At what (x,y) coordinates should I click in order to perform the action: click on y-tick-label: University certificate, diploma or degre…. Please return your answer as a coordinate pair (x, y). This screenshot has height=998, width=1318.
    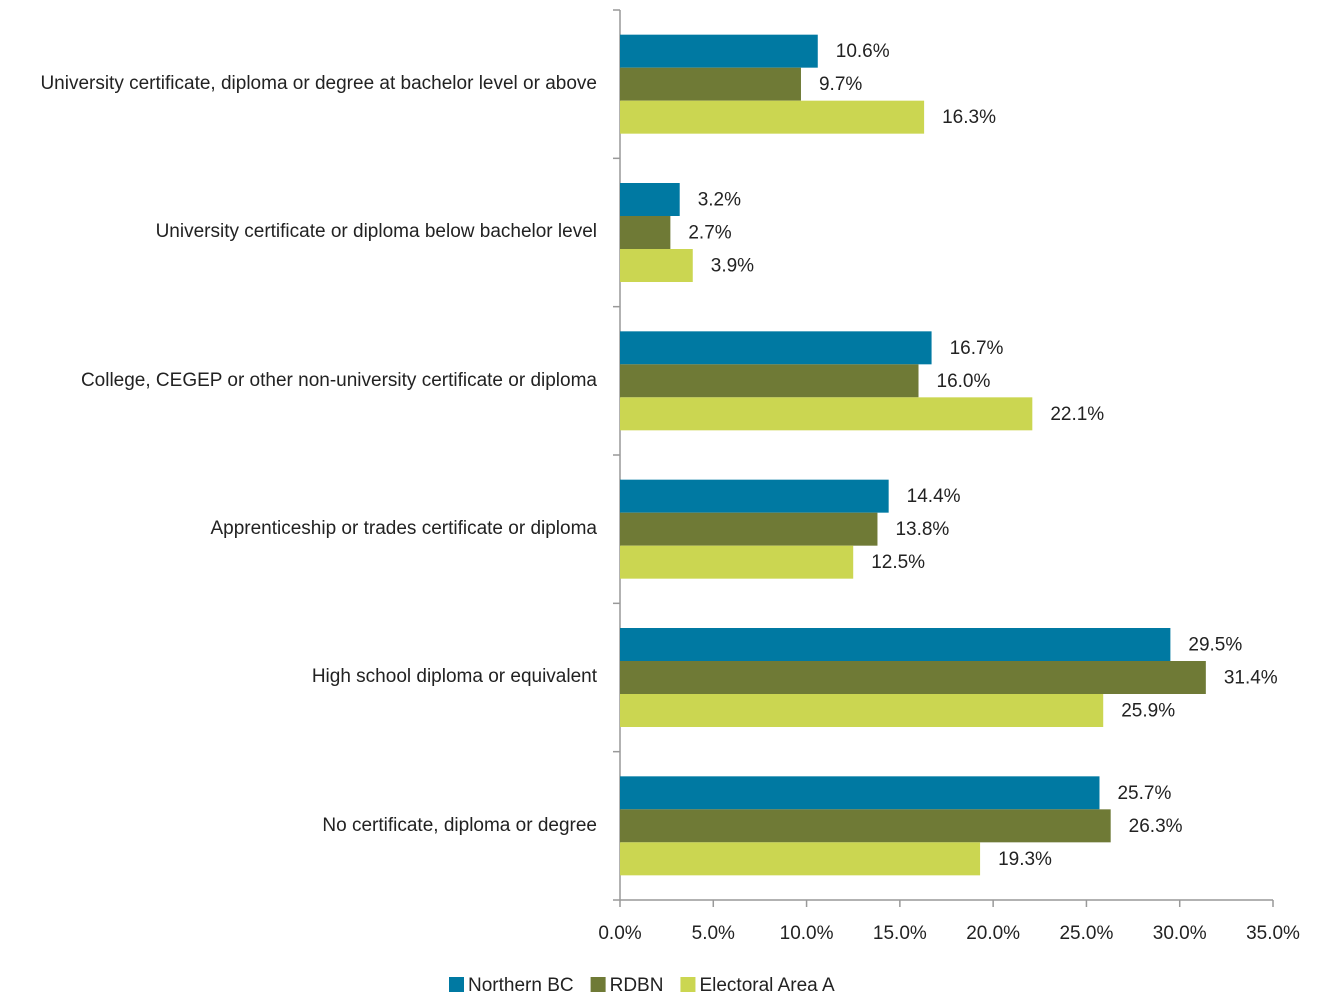
    Looking at the image, I should click on (318, 84).